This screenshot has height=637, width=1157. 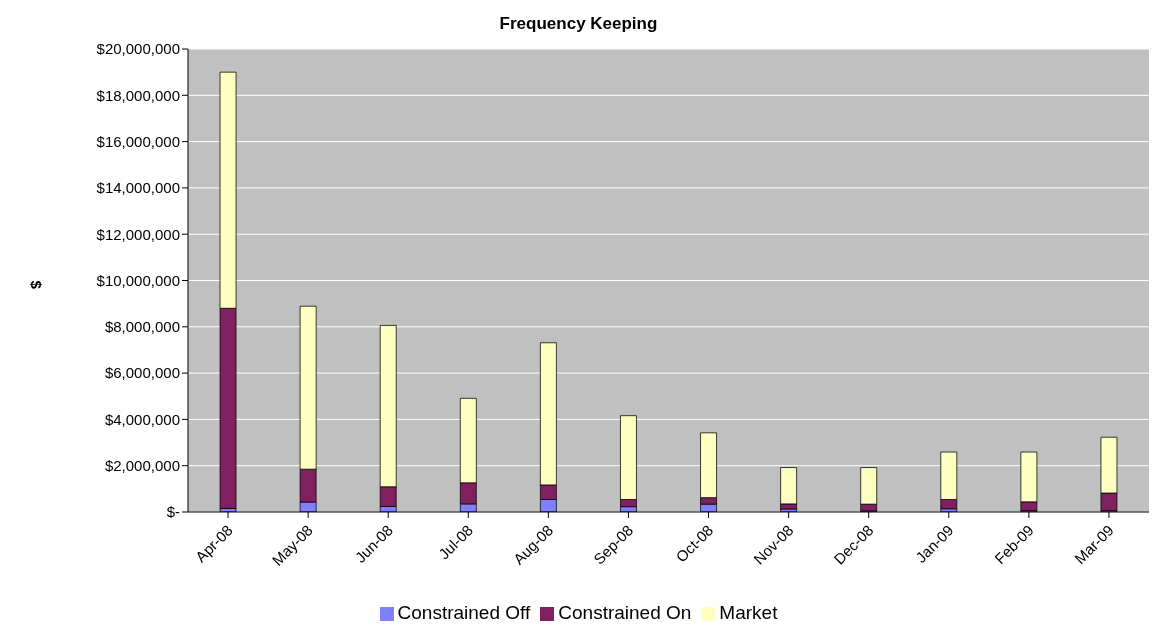 I want to click on y-tick-label: $6,000,000, so click(x=142, y=373).